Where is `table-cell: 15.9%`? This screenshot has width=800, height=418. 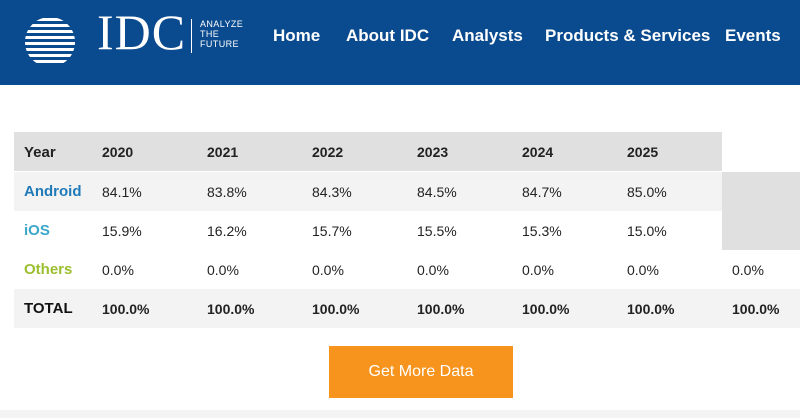 table-cell: 15.9% is located at coordinates (122, 230).